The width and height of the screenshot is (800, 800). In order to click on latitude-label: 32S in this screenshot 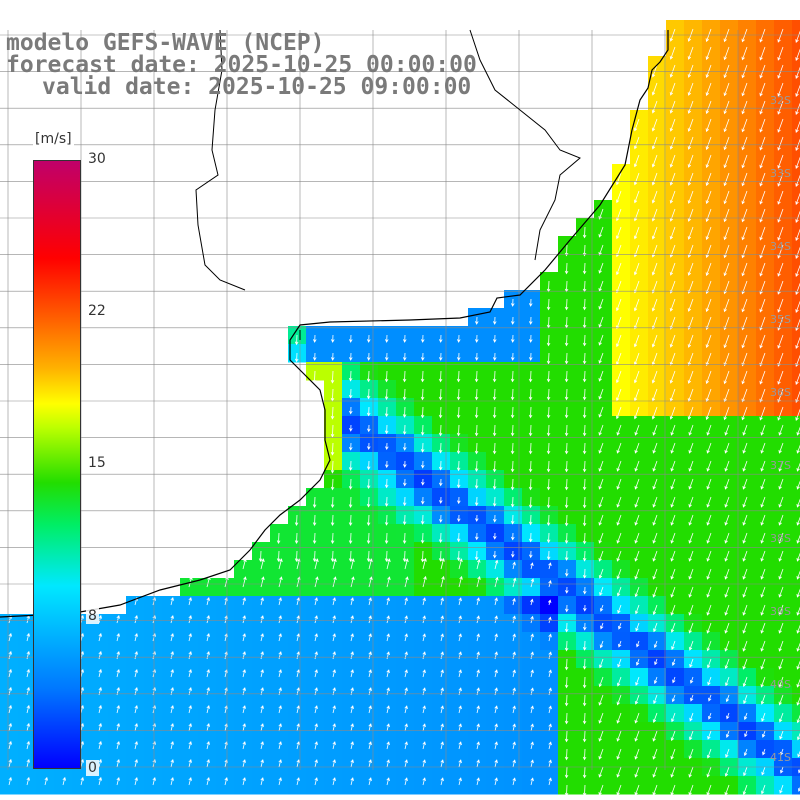, I will do `click(780, 100)`.